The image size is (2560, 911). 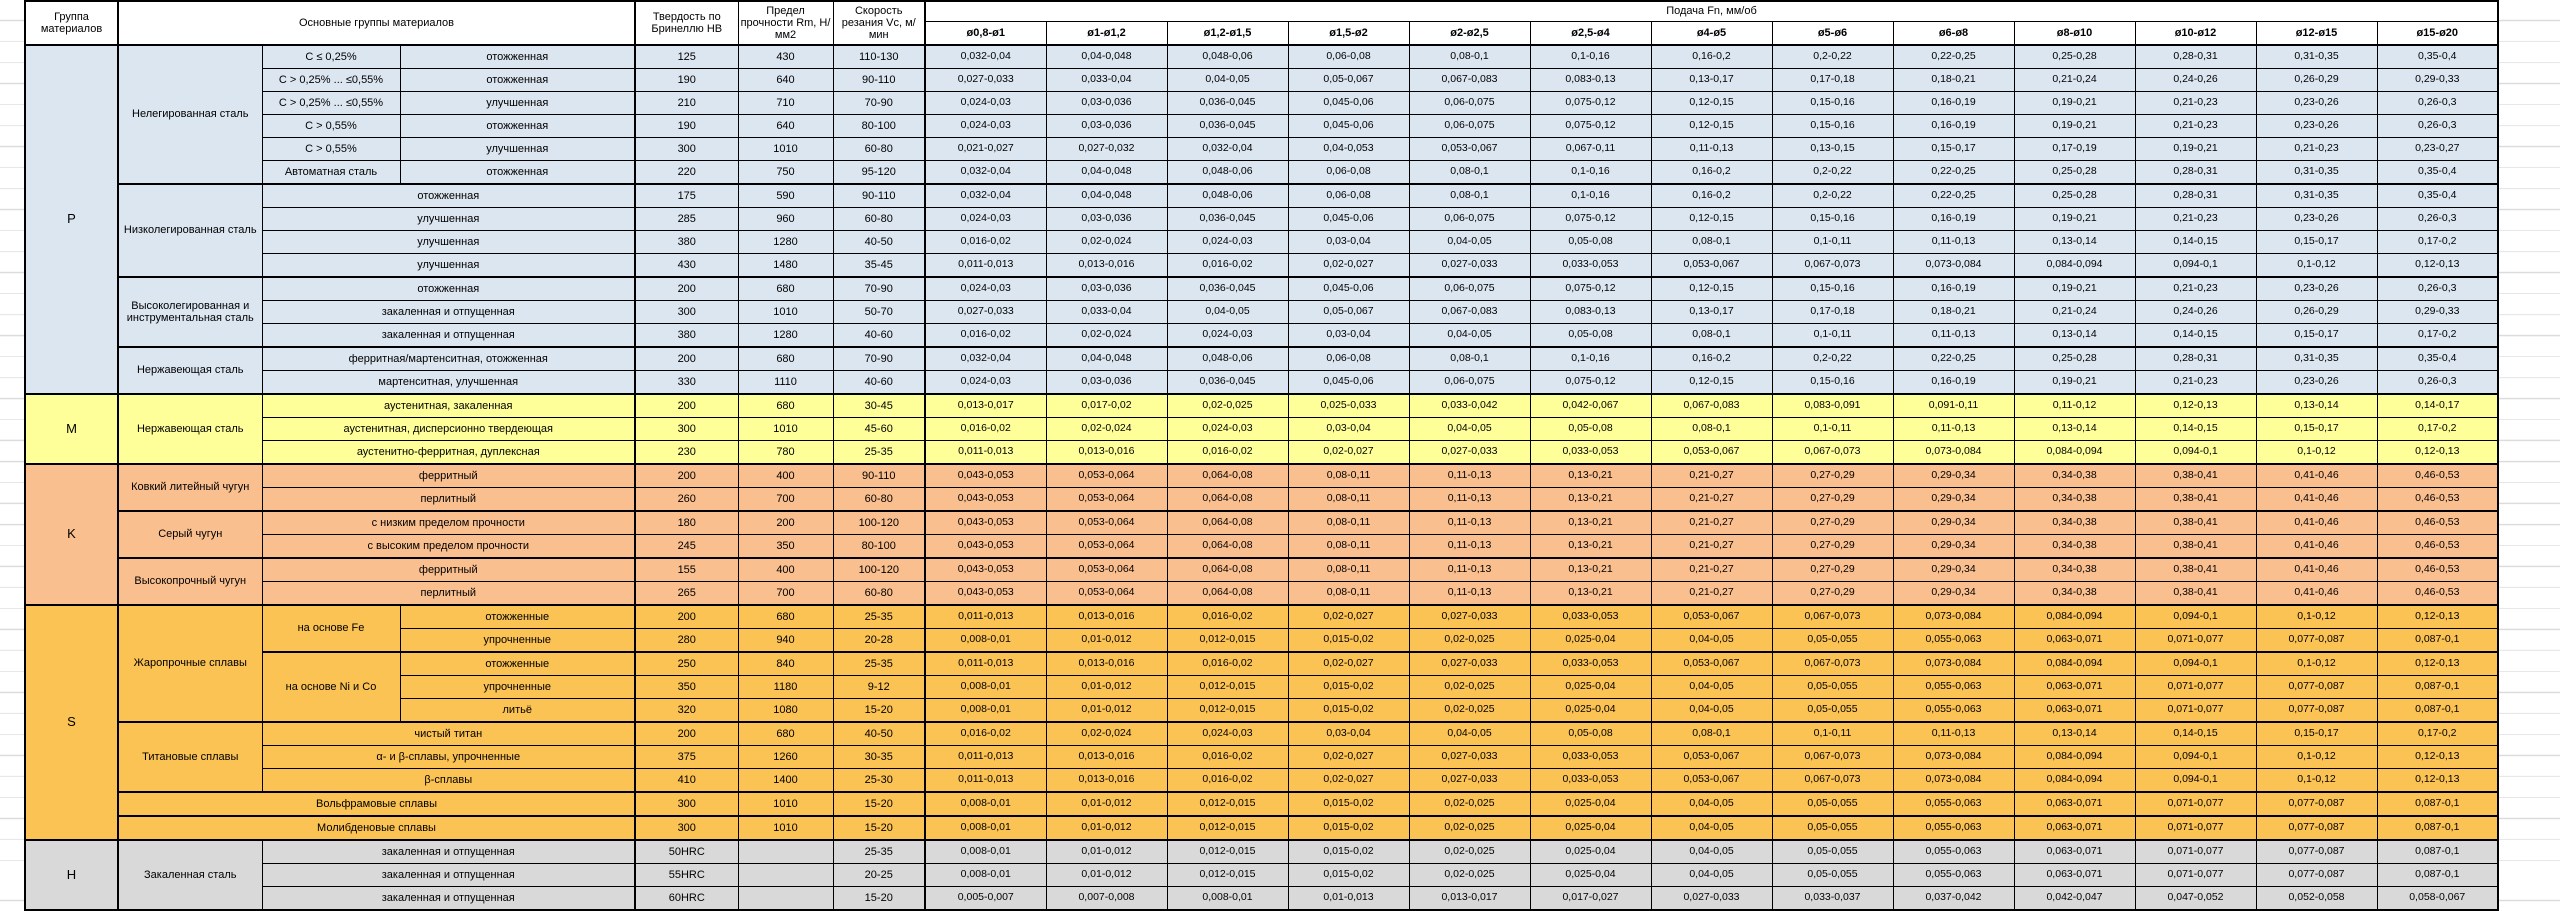 What do you see at coordinates (71, 23) in the screenshot?
I see `header-material-group: Группа материалов` at bounding box center [71, 23].